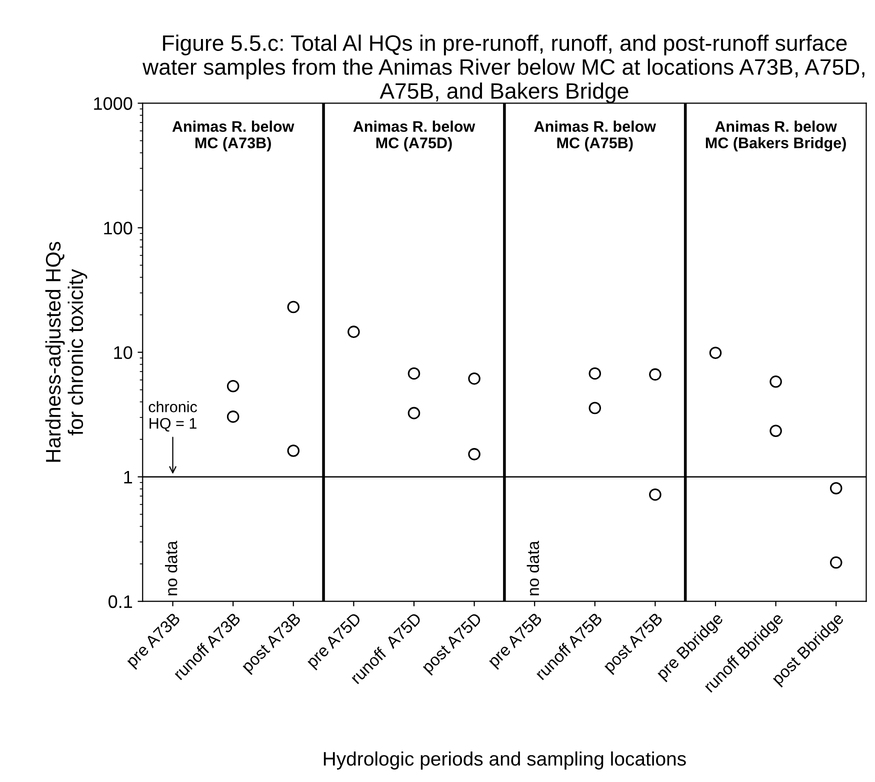 The width and height of the screenshot is (875, 782). What do you see at coordinates (776, 136) in the screenshot?
I see `annotation: Animas R. below MC (Bakers Bridge)` at bounding box center [776, 136].